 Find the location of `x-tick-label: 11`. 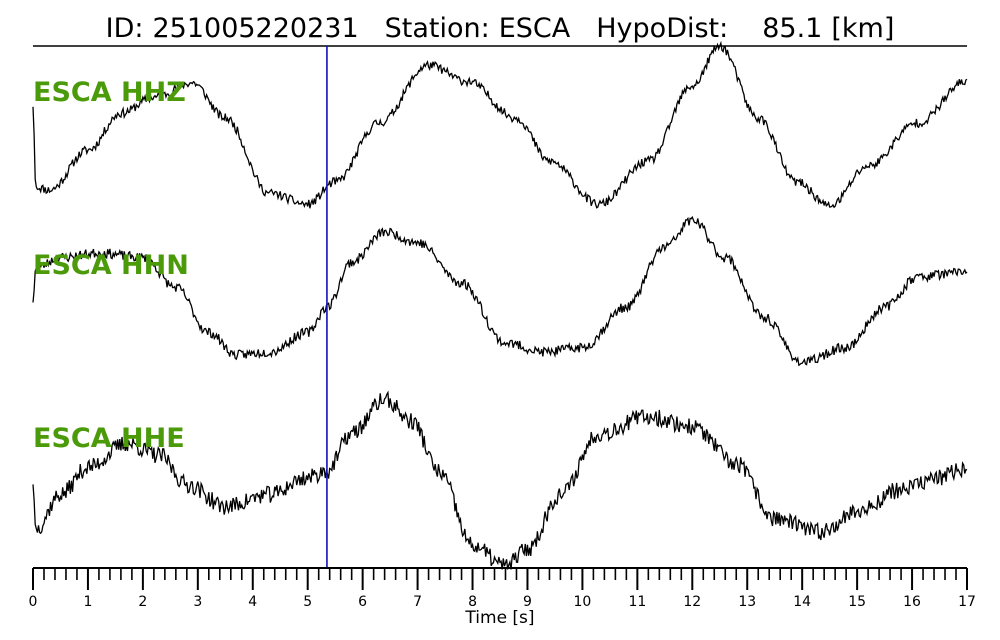

x-tick-label: 11 is located at coordinates (637, 602).